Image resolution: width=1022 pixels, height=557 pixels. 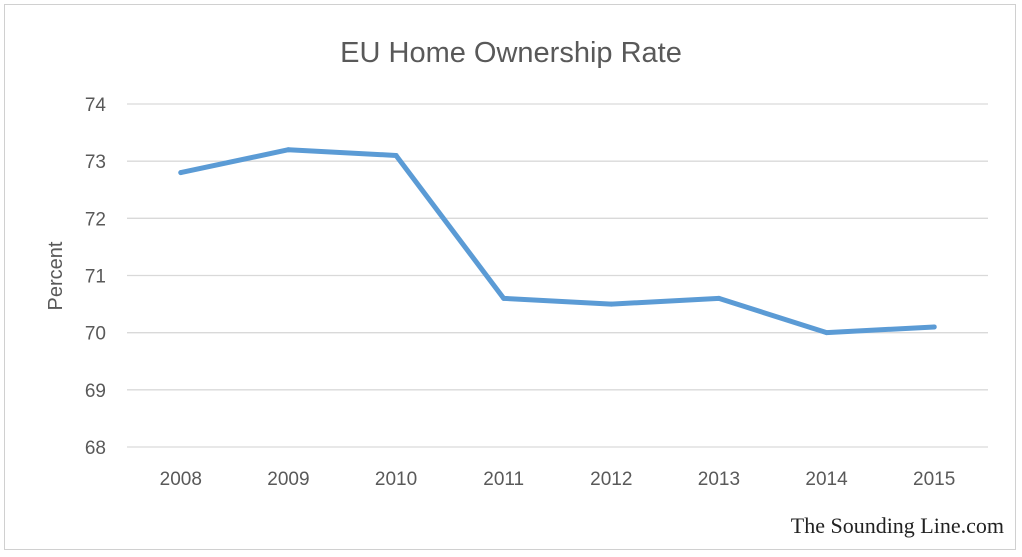 What do you see at coordinates (897, 525) in the screenshot?
I see `credit-text: The Sounding Line.com` at bounding box center [897, 525].